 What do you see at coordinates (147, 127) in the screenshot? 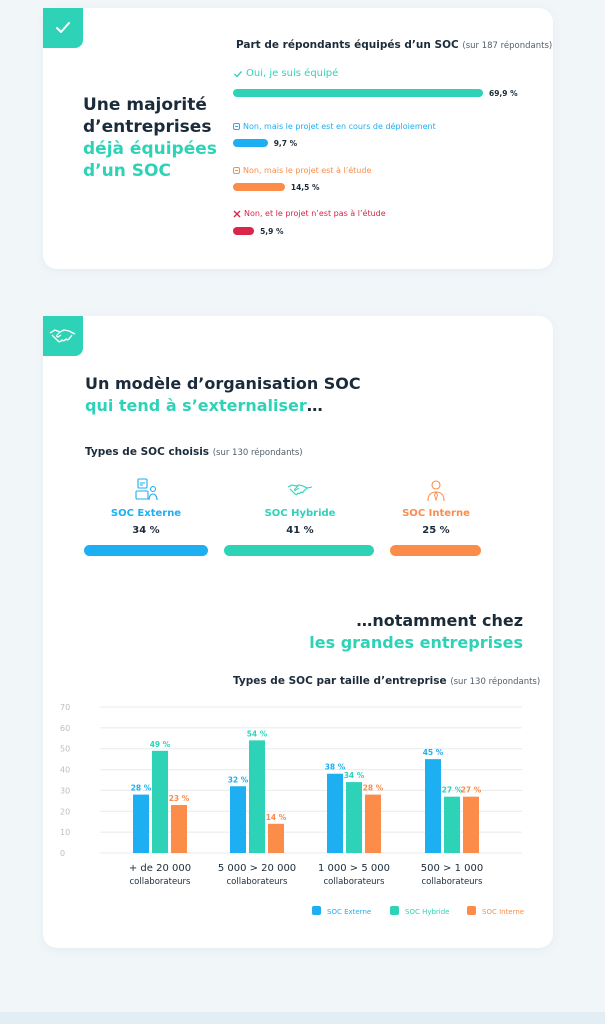
I see `headline-line: d’entreprises` at bounding box center [147, 127].